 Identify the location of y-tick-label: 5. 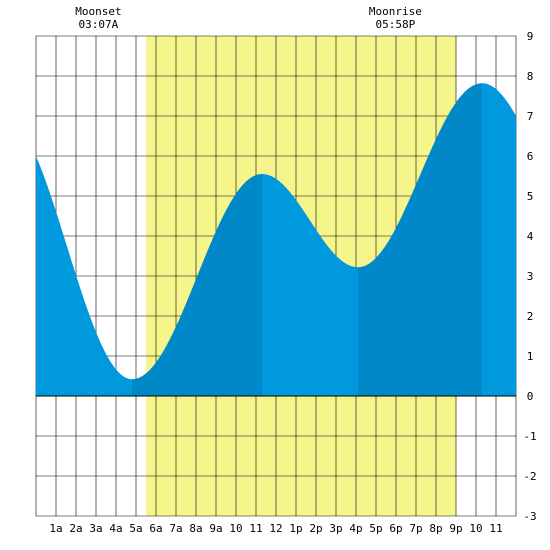
(530, 196).